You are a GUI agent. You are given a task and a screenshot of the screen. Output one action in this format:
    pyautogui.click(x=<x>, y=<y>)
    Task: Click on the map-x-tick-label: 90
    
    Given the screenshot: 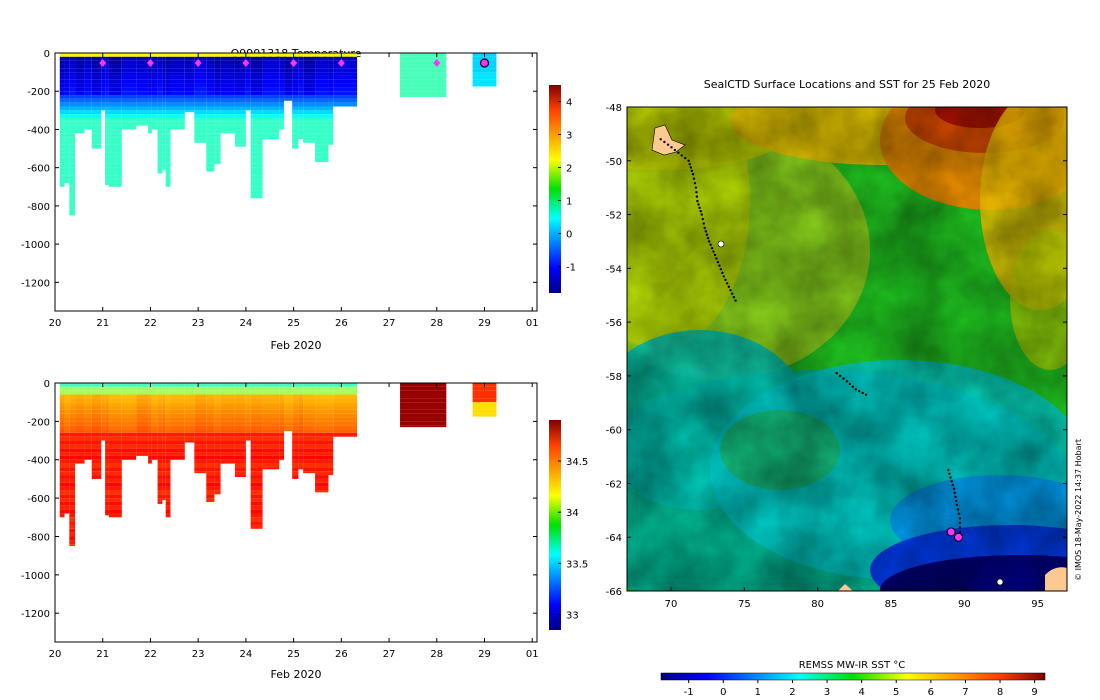 What is the action you would take?
    pyautogui.click(x=964, y=604)
    